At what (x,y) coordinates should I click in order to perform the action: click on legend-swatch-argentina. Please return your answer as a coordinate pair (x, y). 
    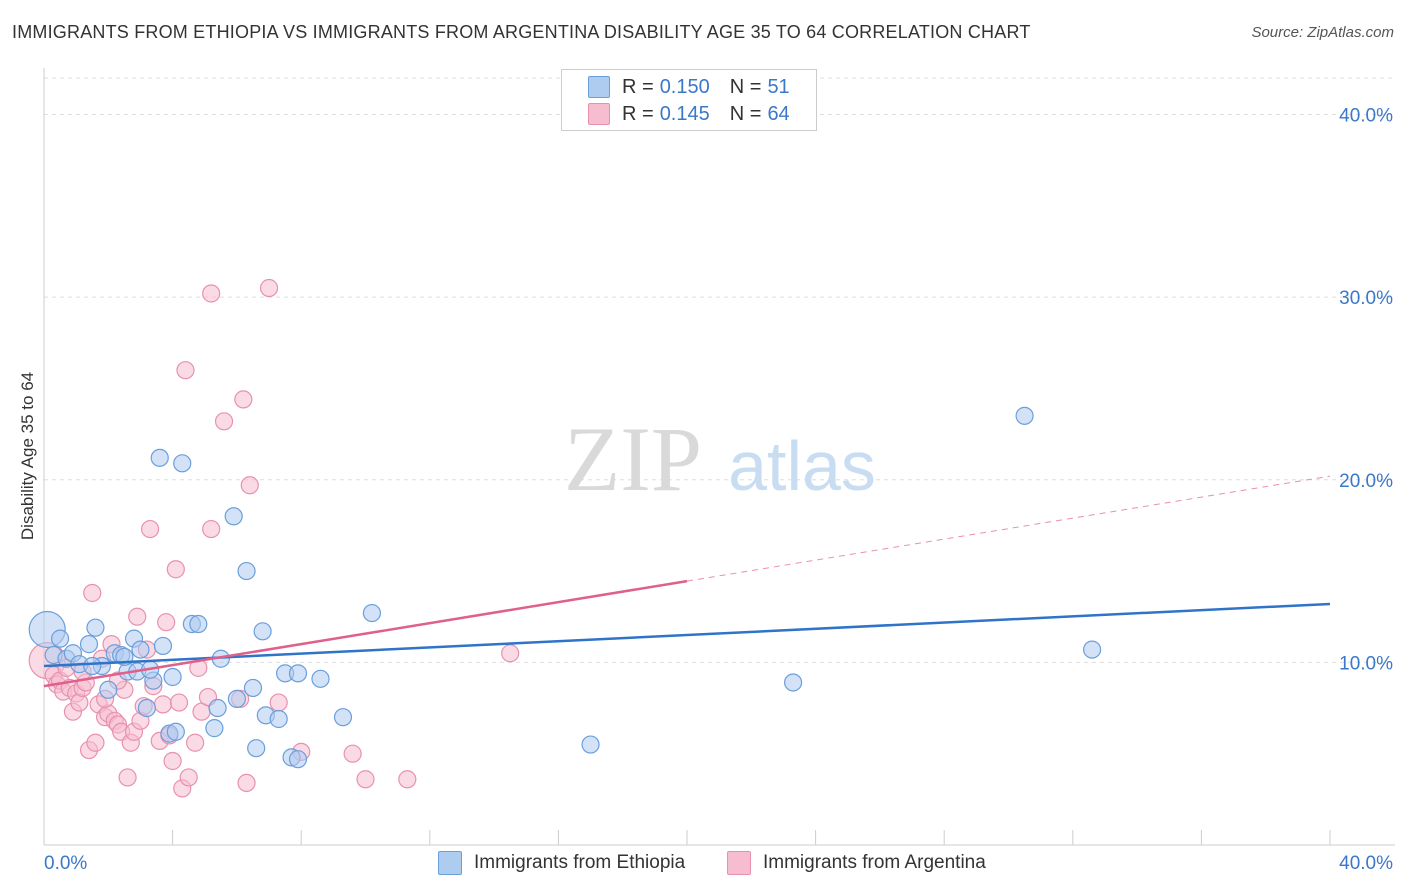
    Looking at the image, I should click on (599, 114).